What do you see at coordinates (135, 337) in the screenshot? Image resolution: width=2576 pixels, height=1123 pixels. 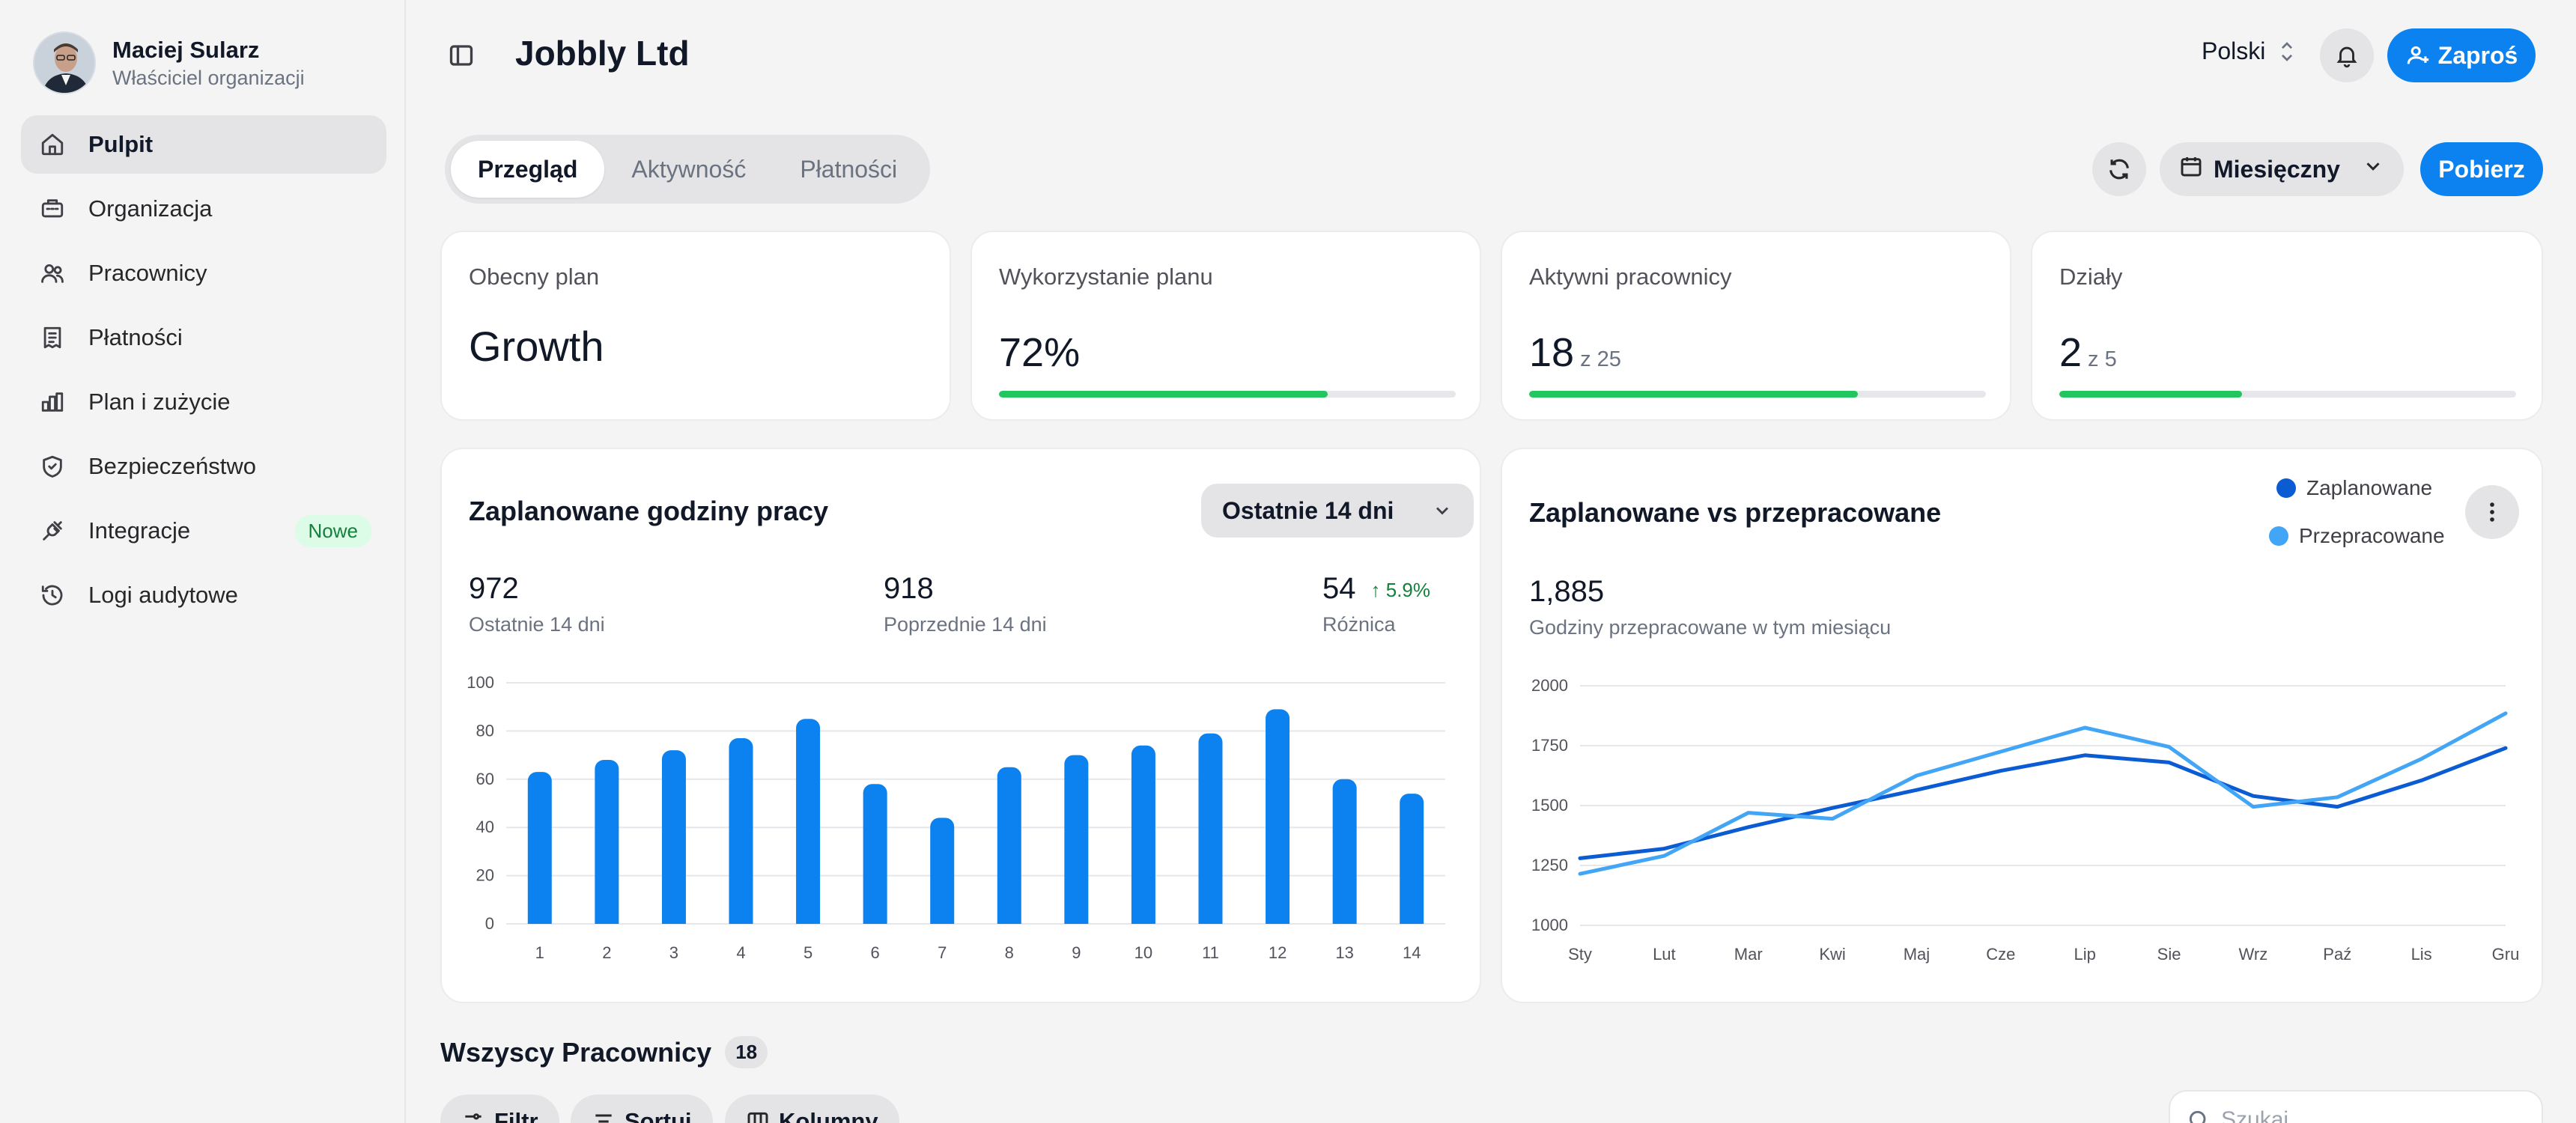 I see `sidebar-item-label: Płatności` at bounding box center [135, 337].